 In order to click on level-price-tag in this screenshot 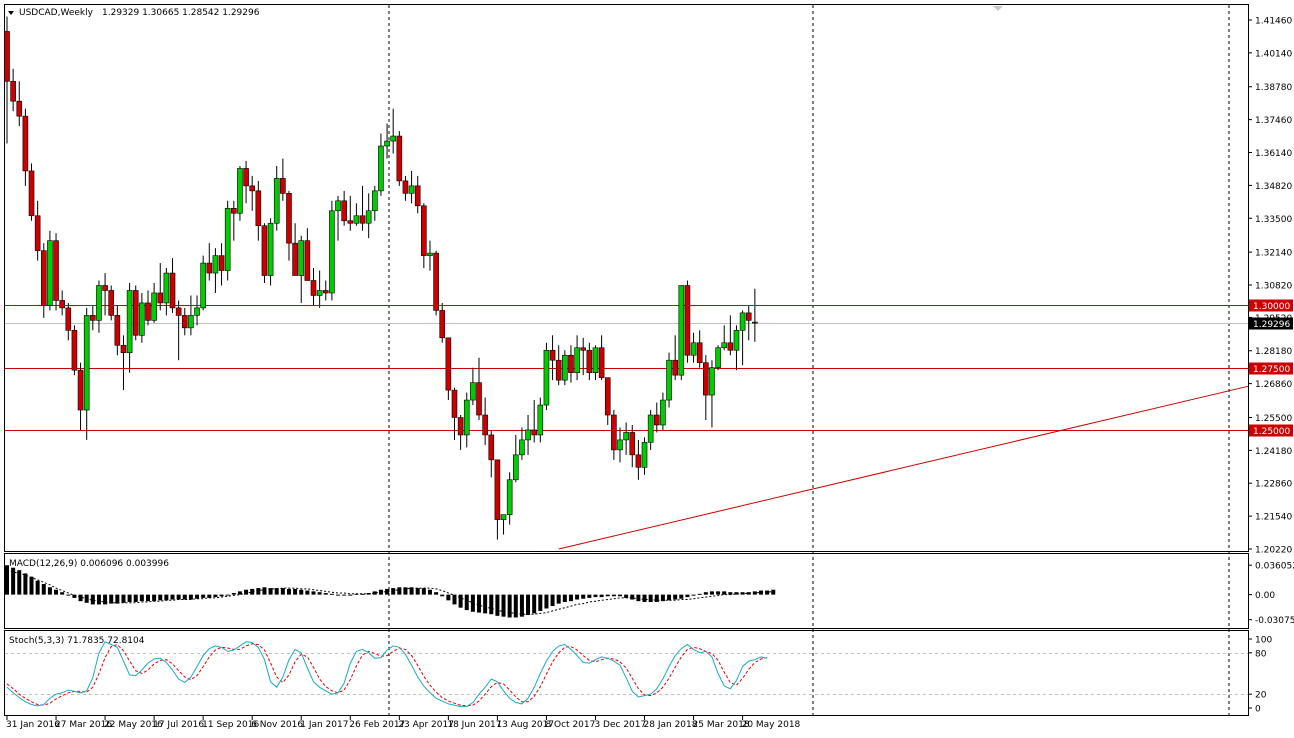, I will do `click(1271, 305)`.